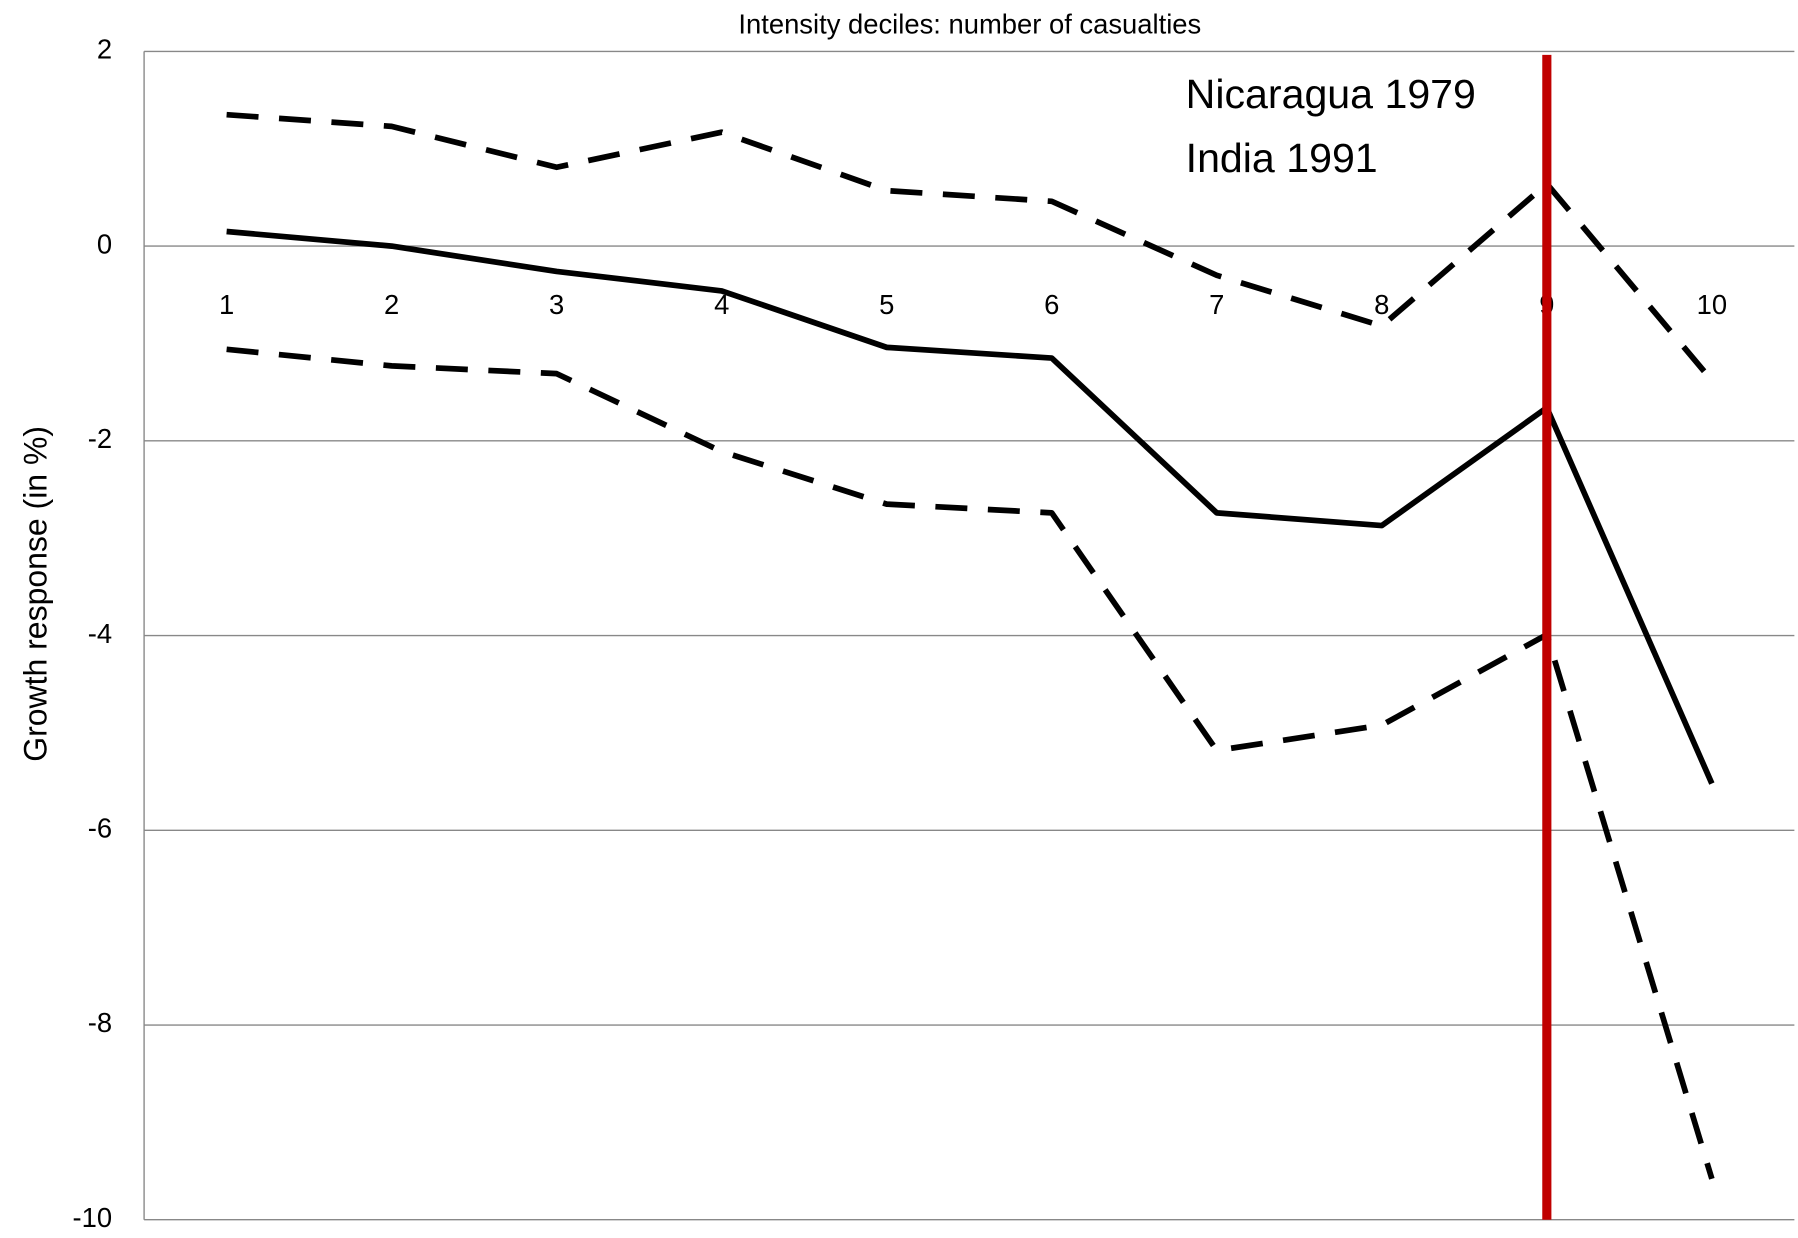 The height and width of the screenshot is (1238, 1798). I want to click on x-tick-label: 10, so click(1712, 304).